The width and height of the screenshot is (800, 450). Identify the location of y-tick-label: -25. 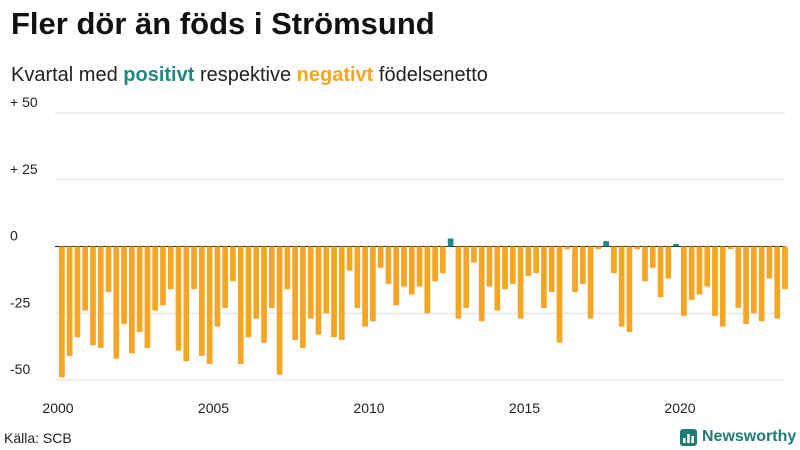
(20, 302).